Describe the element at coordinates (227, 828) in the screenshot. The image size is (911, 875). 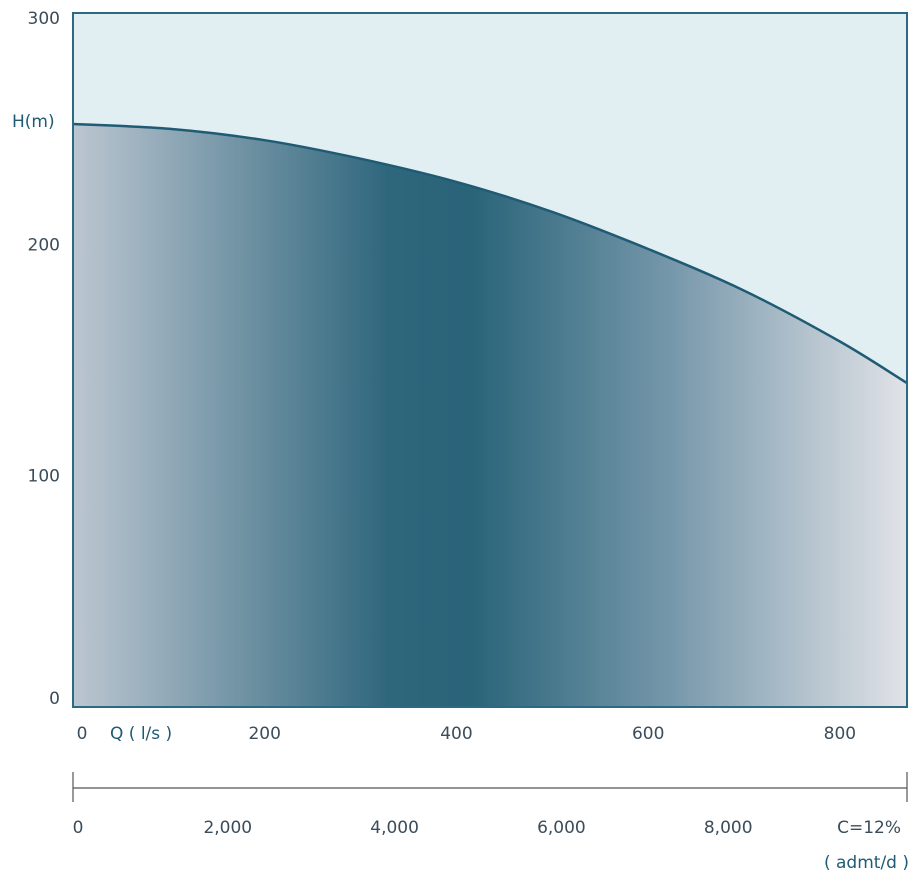
I see `secondary-tick-label: 2,000` at that location.